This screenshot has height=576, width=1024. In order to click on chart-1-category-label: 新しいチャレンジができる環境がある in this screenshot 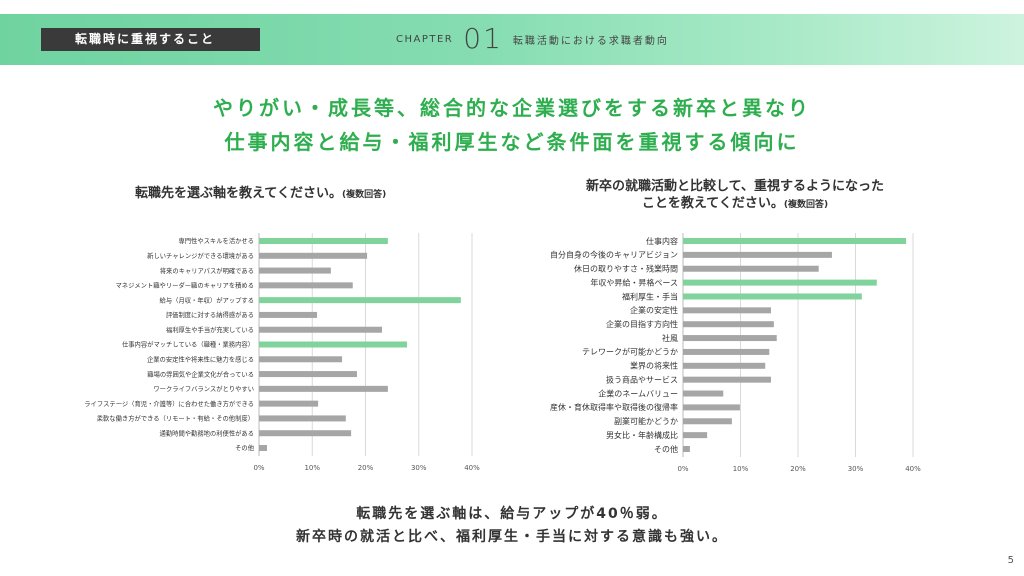, I will do `click(200, 255)`.